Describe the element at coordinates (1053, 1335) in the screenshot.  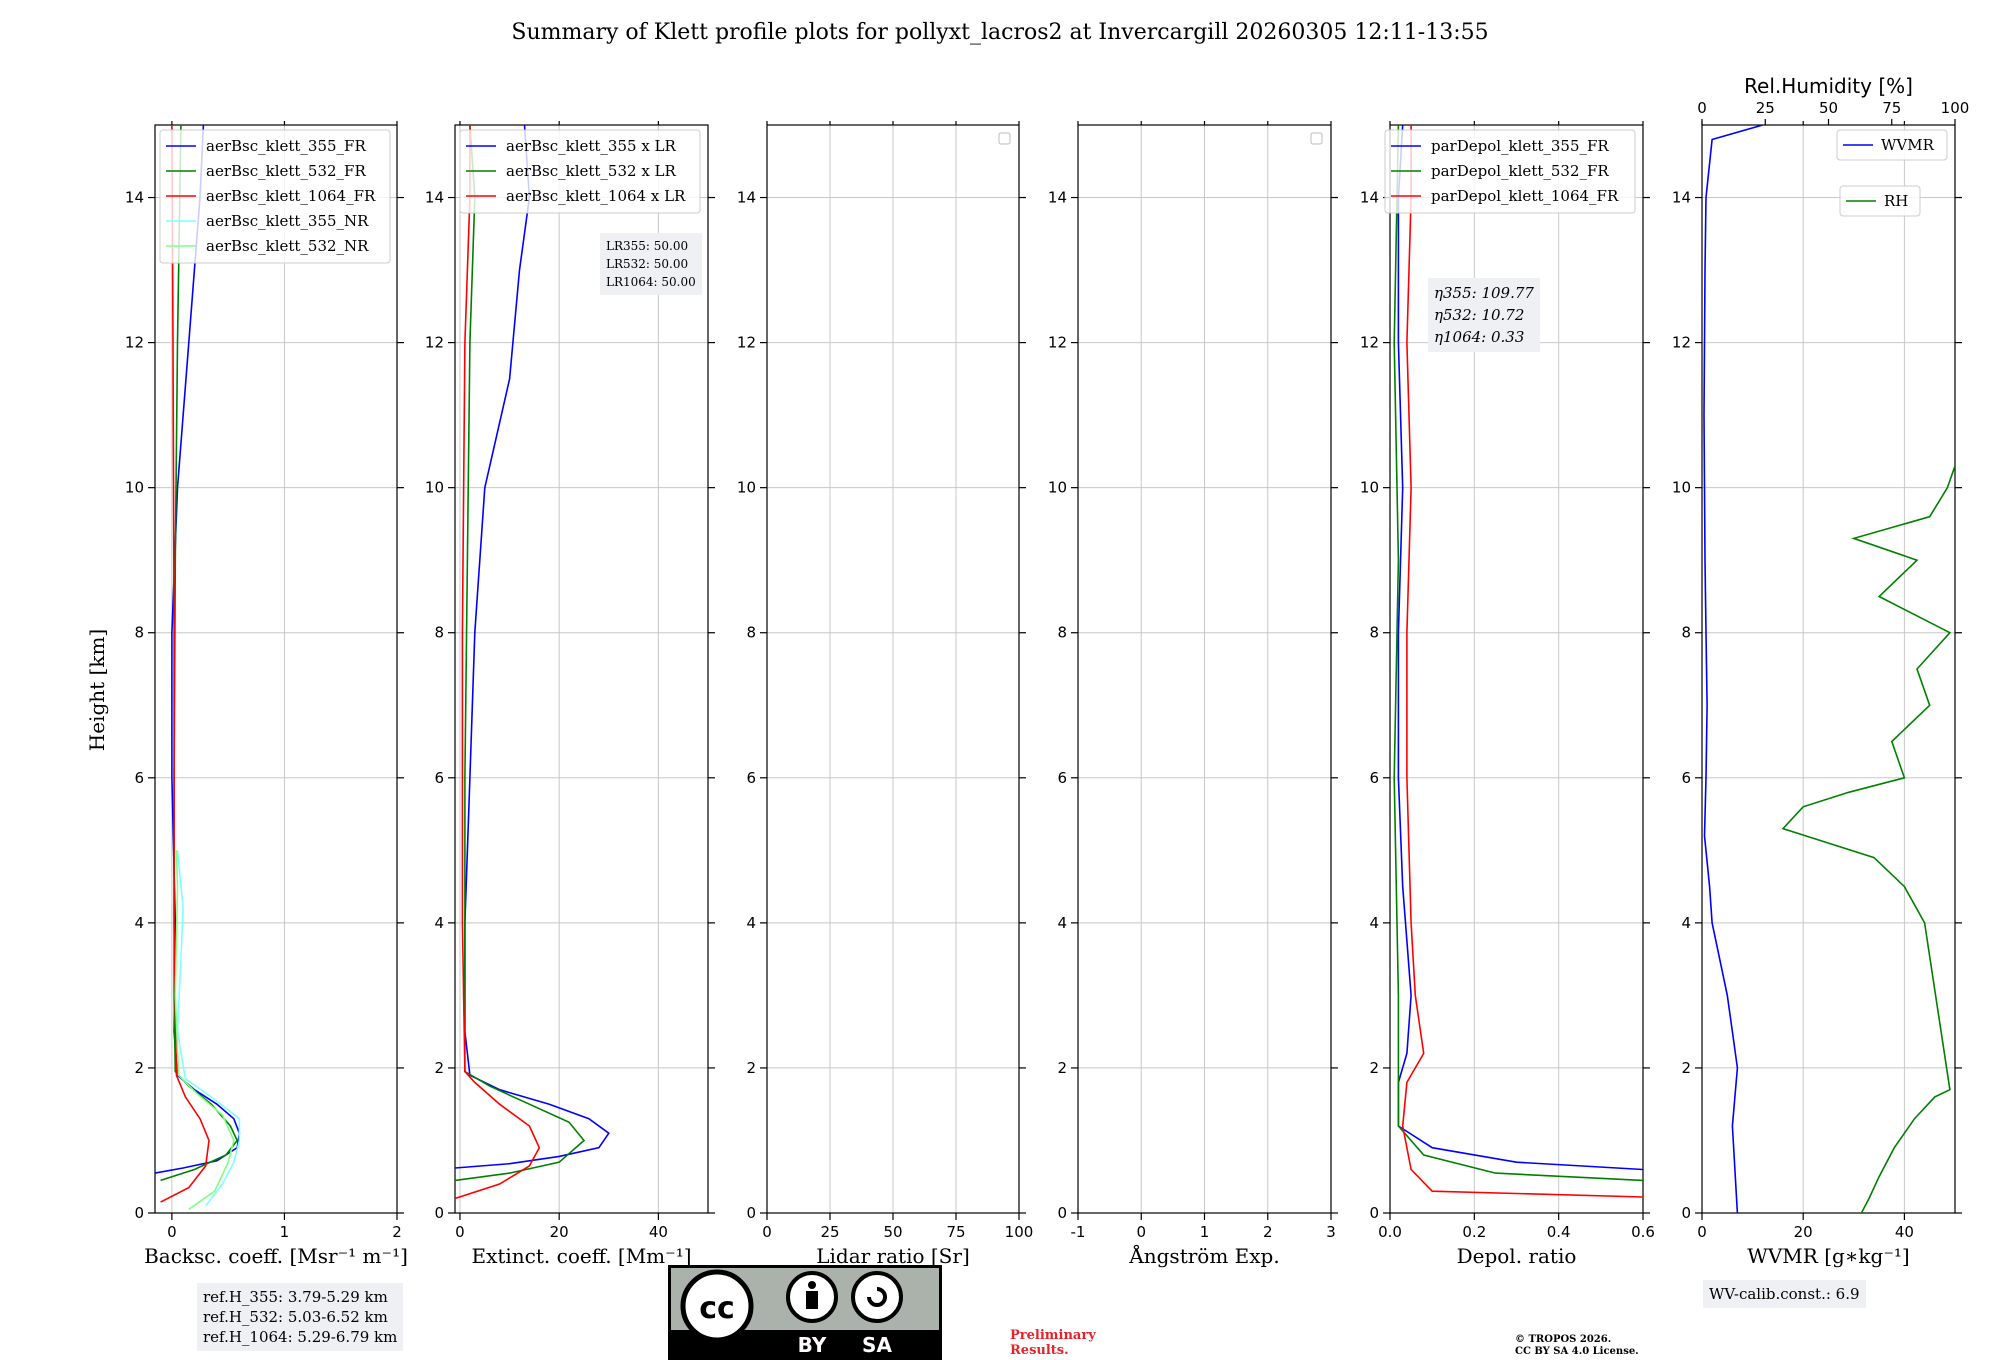
I see `preliminary-line-1: Preliminary` at that location.